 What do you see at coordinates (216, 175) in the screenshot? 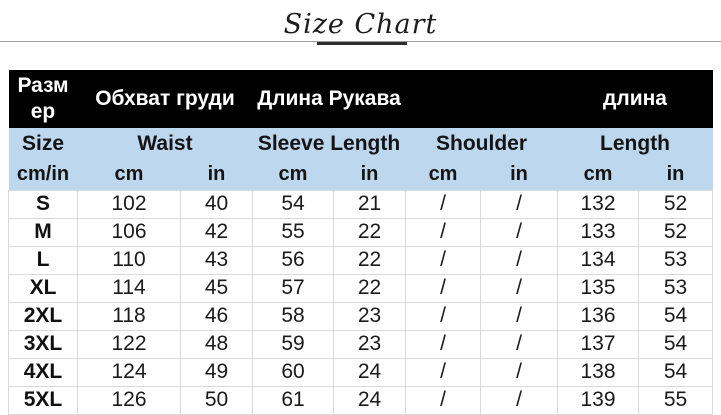
I see `unit-waist-in: in` at bounding box center [216, 175].